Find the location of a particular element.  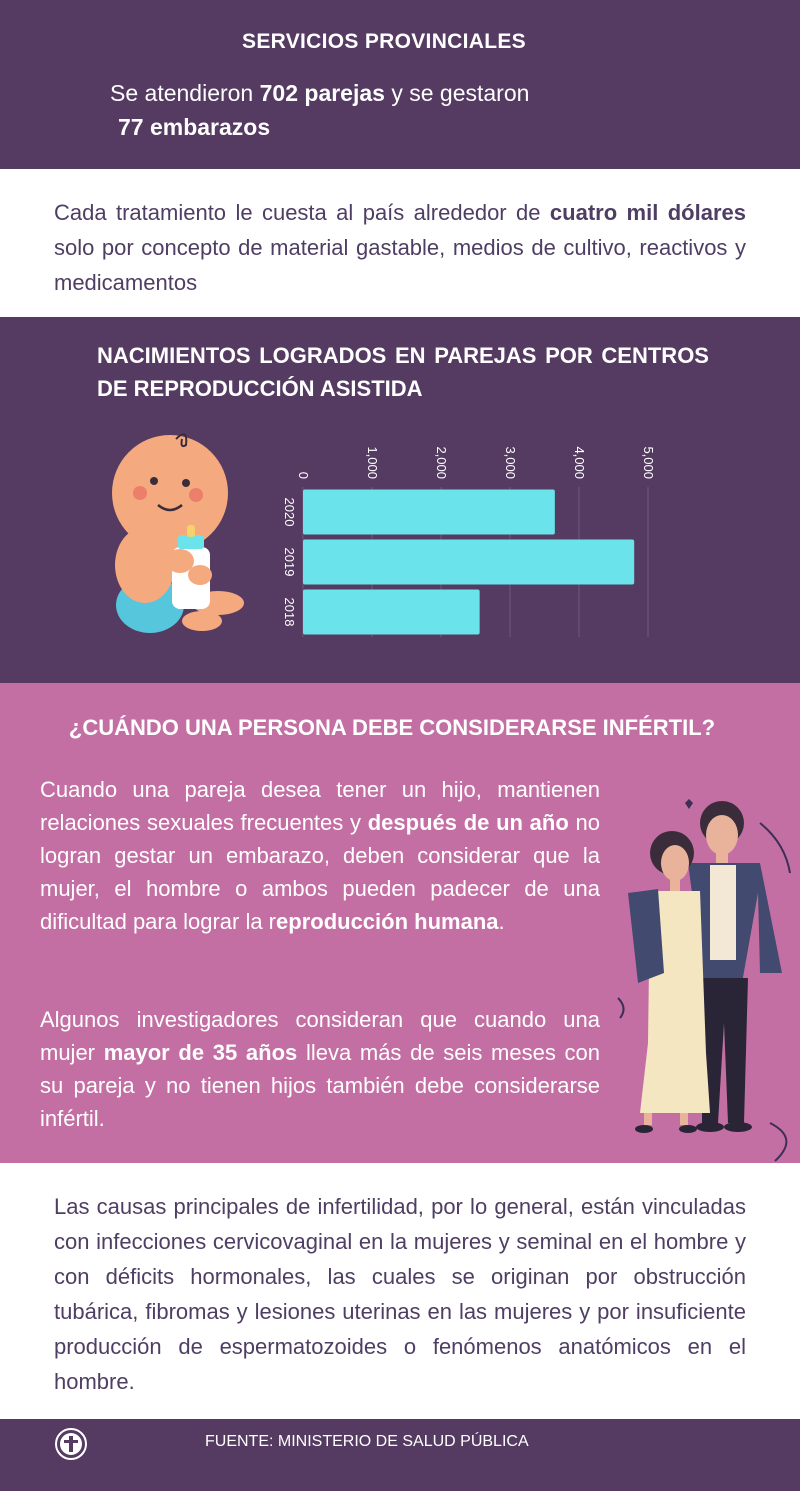

x-tick-label: 1,000 is located at coordinates (372, 462).